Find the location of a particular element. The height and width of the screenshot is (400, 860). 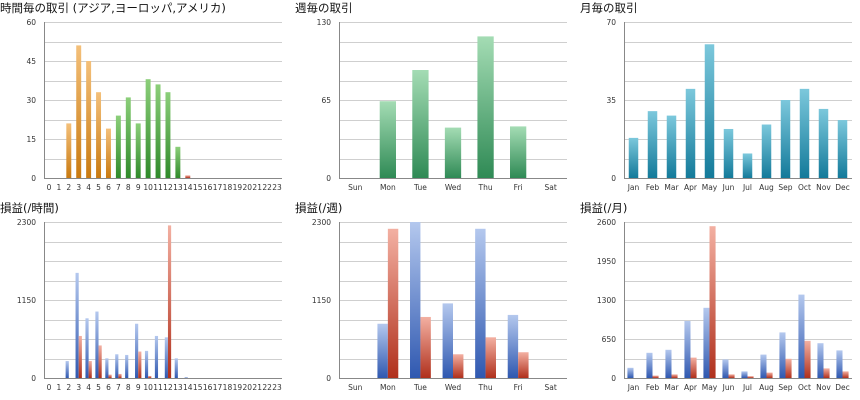

x-tick-label: Jul is located at coordinates (747, 387).